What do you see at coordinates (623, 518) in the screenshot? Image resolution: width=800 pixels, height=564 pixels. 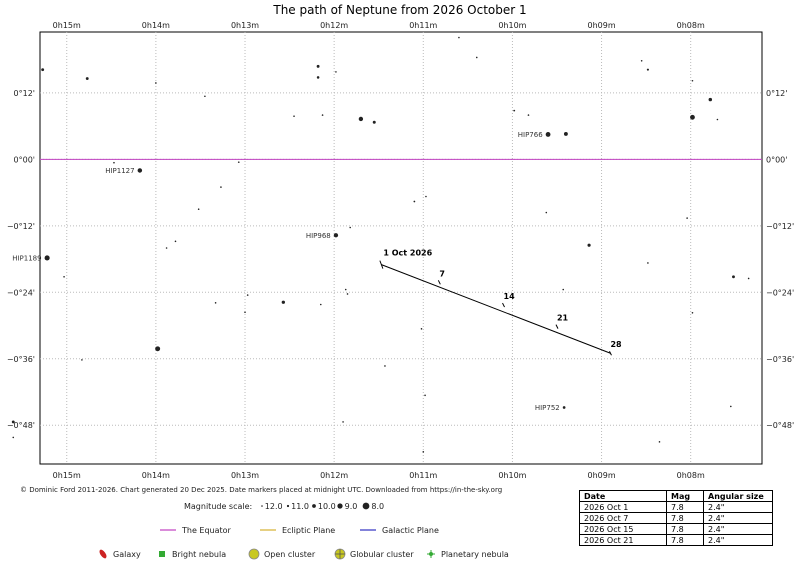 I see `ephemeris-cell: 2026 Oct 7` at bounding box center [623, 518].